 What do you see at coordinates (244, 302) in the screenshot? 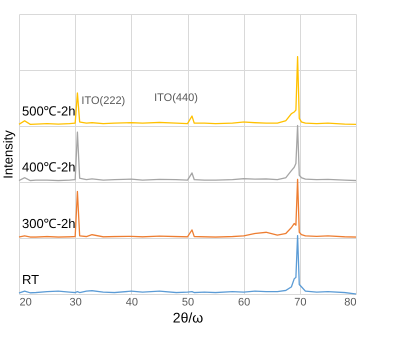
I see `x-tick-label: 60` at bounding box center [244, 302].